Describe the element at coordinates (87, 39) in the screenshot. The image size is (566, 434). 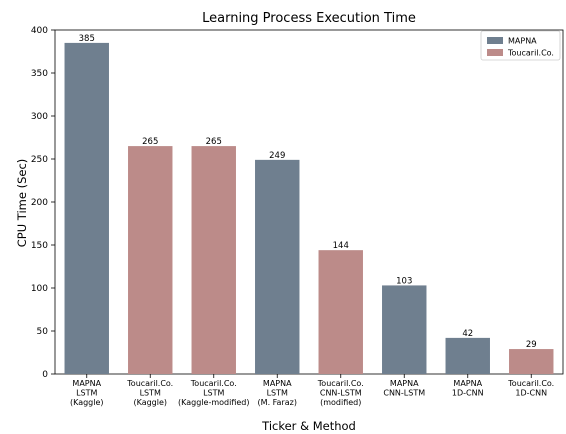
I see `bar-value-label: 385` at that location.